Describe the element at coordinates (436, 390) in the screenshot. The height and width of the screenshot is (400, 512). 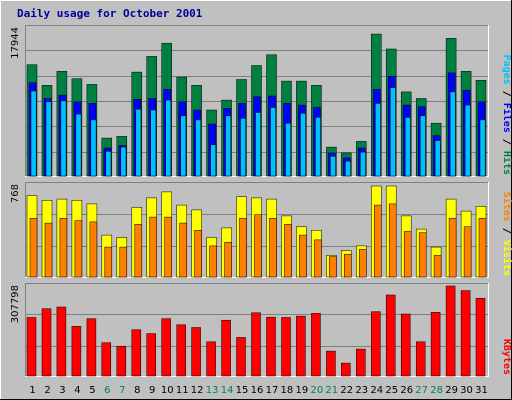
I see `x-tick-label-28: 28` at that location.